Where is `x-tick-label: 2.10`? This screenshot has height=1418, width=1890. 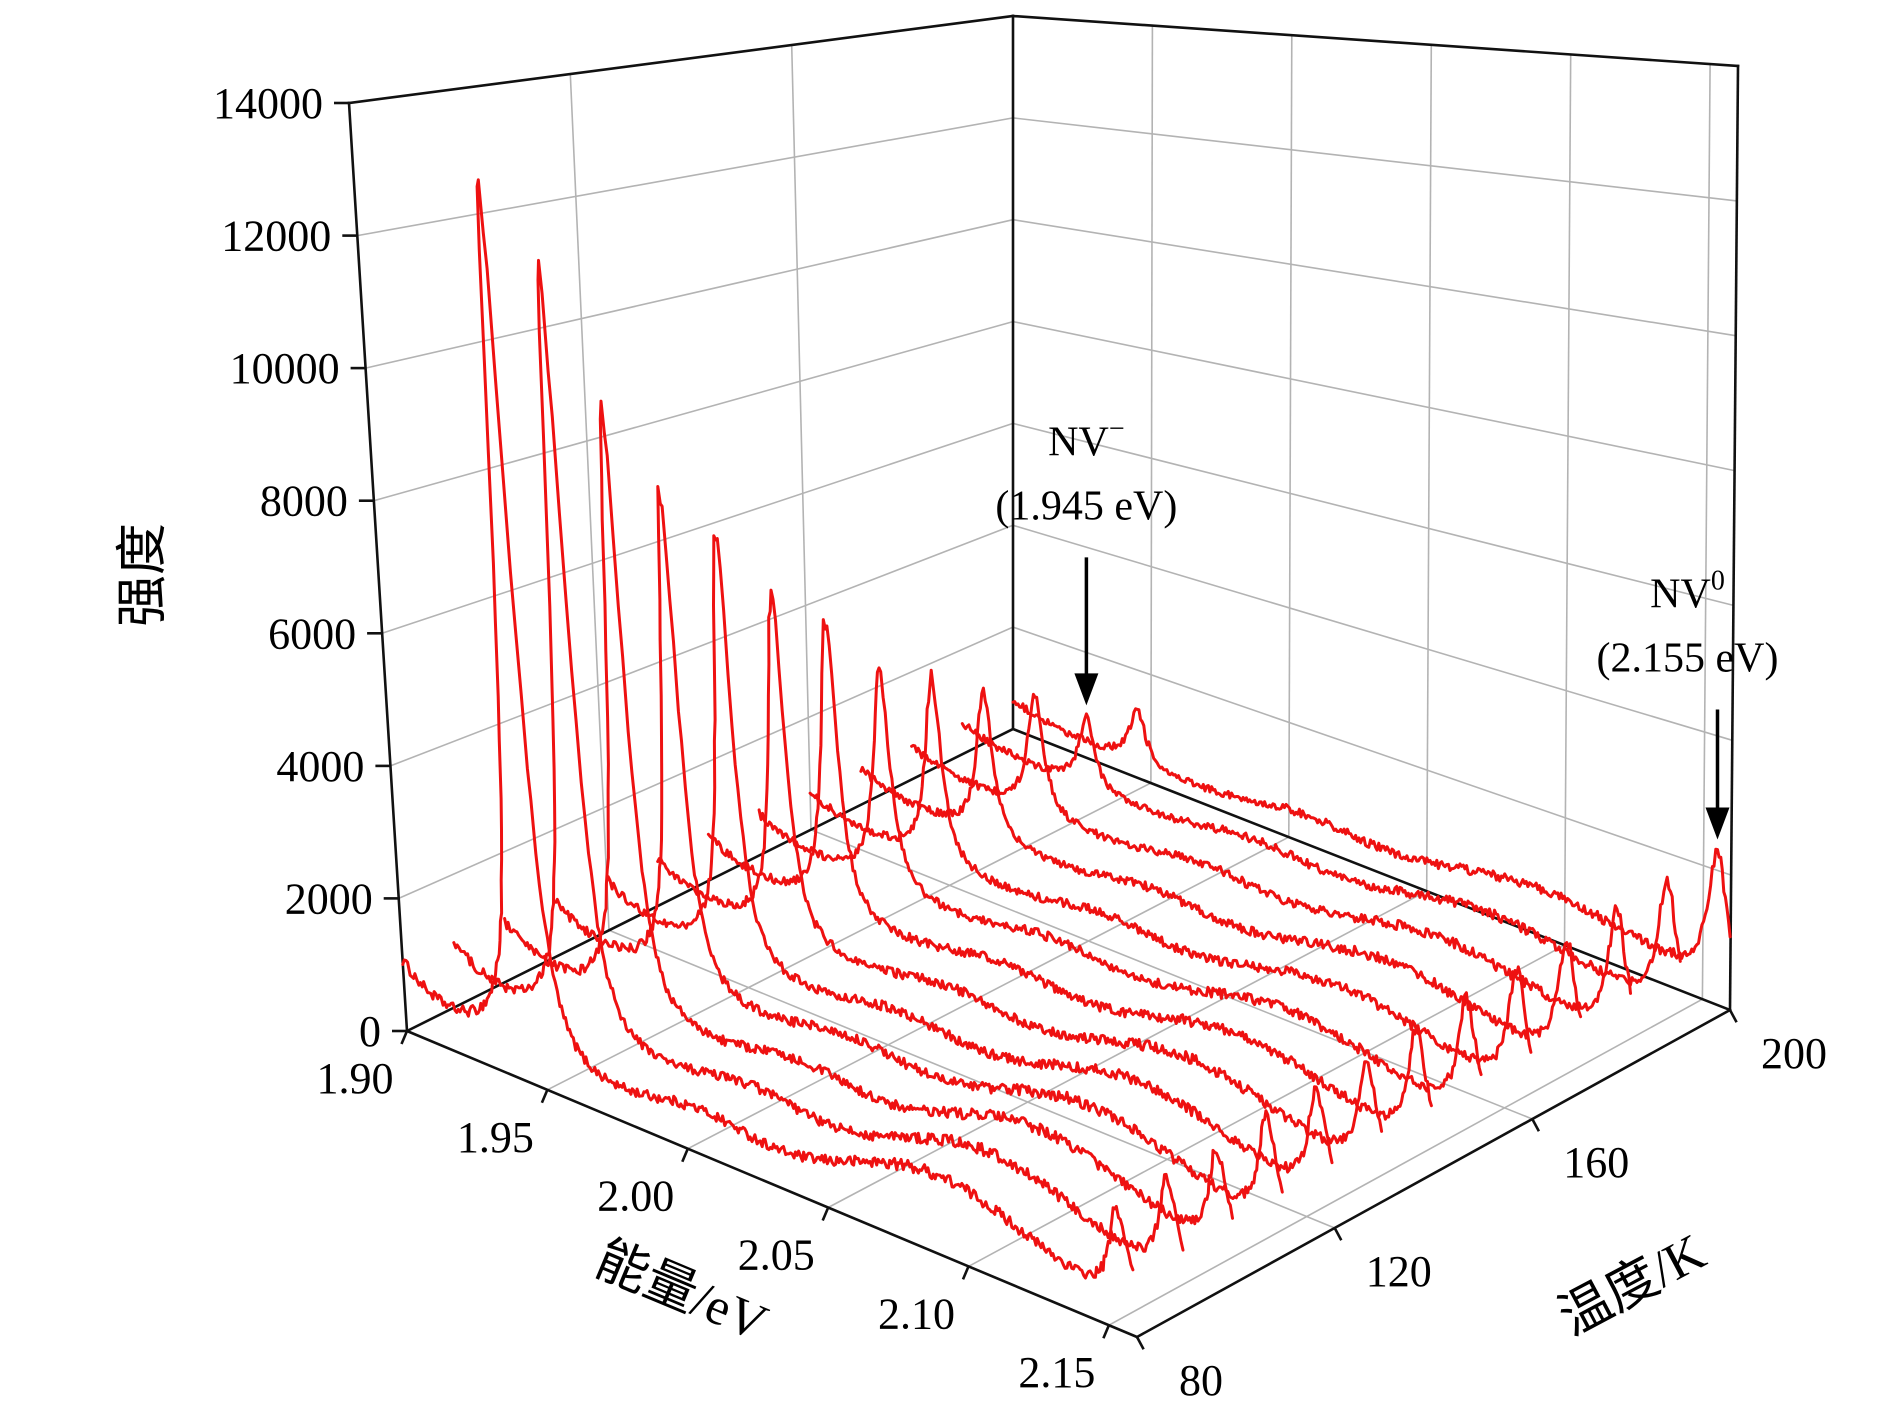 x-tick-label: 2.10 is located at coordinates (916, 1313).